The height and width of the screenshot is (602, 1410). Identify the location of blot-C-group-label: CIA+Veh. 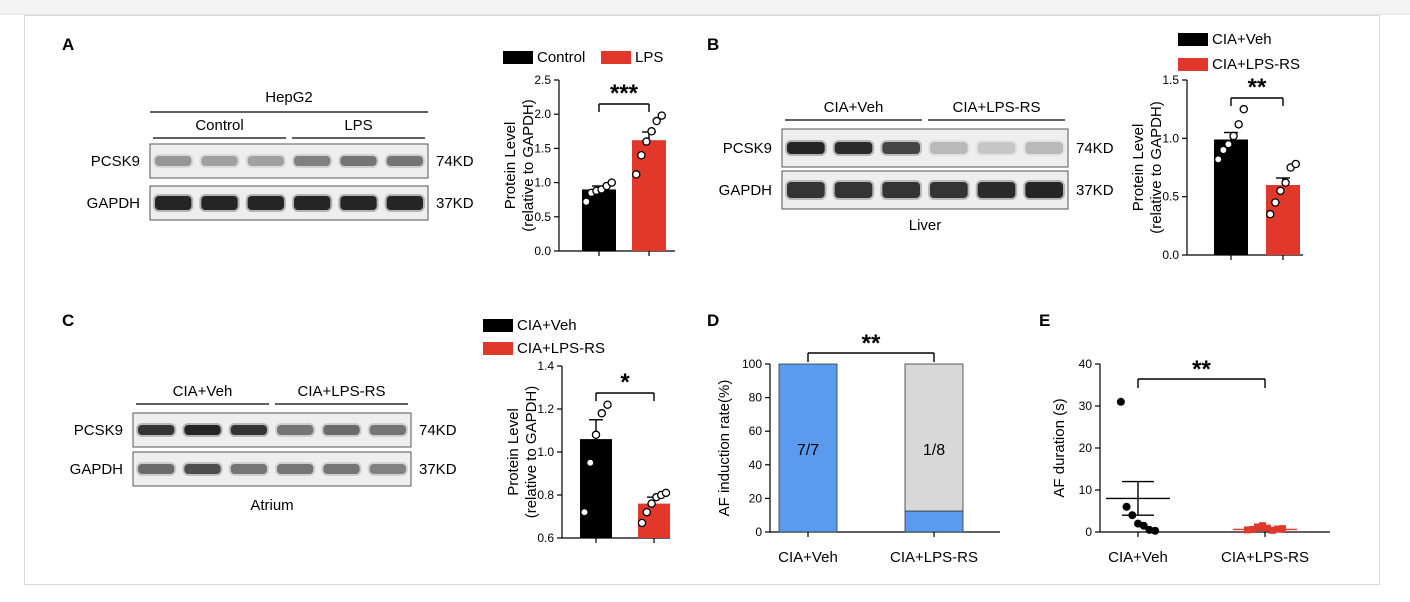
(203, 391).